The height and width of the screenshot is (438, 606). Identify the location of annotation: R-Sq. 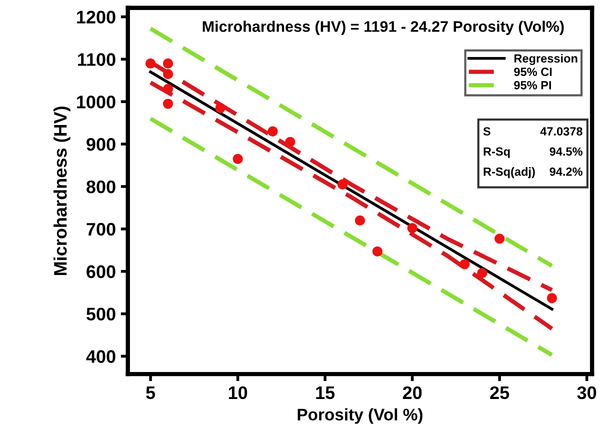
(497, 152).